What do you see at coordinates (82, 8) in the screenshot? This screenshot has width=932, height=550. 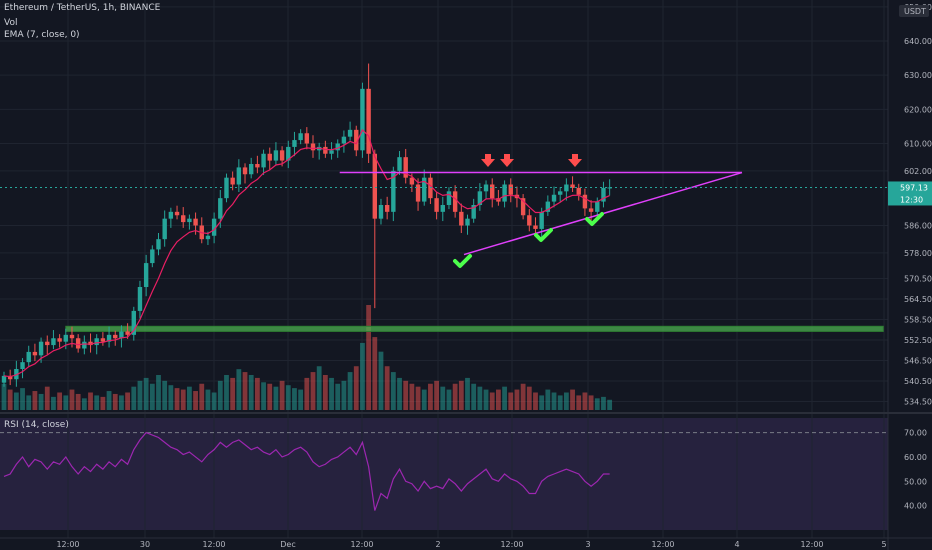 I see `symbol-legend: Ethereum / TetherUS, 1h, BINANCE` at bounding box center [82, 8].